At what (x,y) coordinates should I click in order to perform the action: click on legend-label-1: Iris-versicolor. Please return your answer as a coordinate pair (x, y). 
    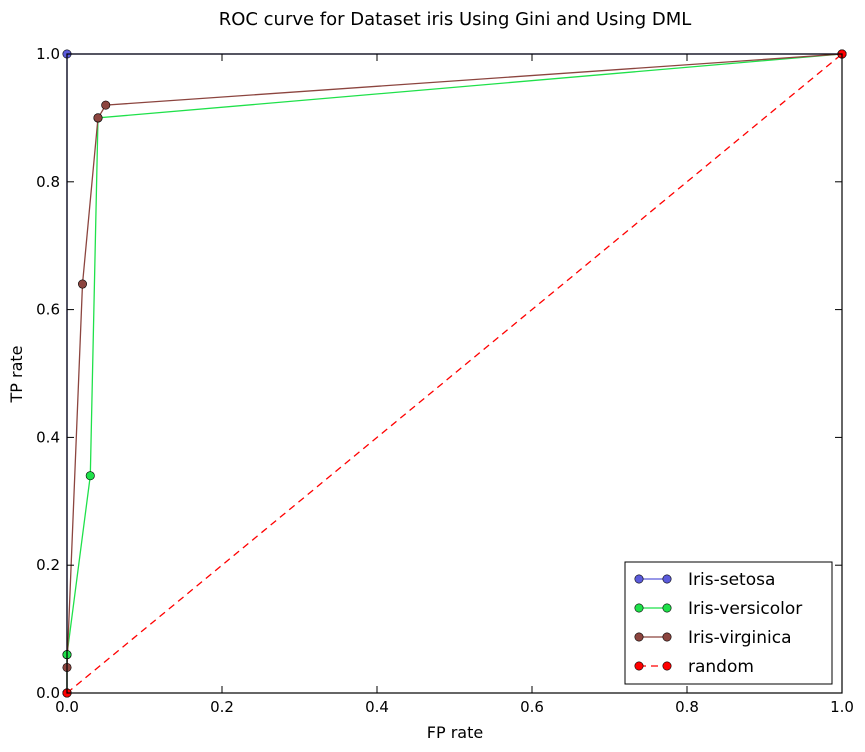
    Looking at the image, I should click on (745, 609).